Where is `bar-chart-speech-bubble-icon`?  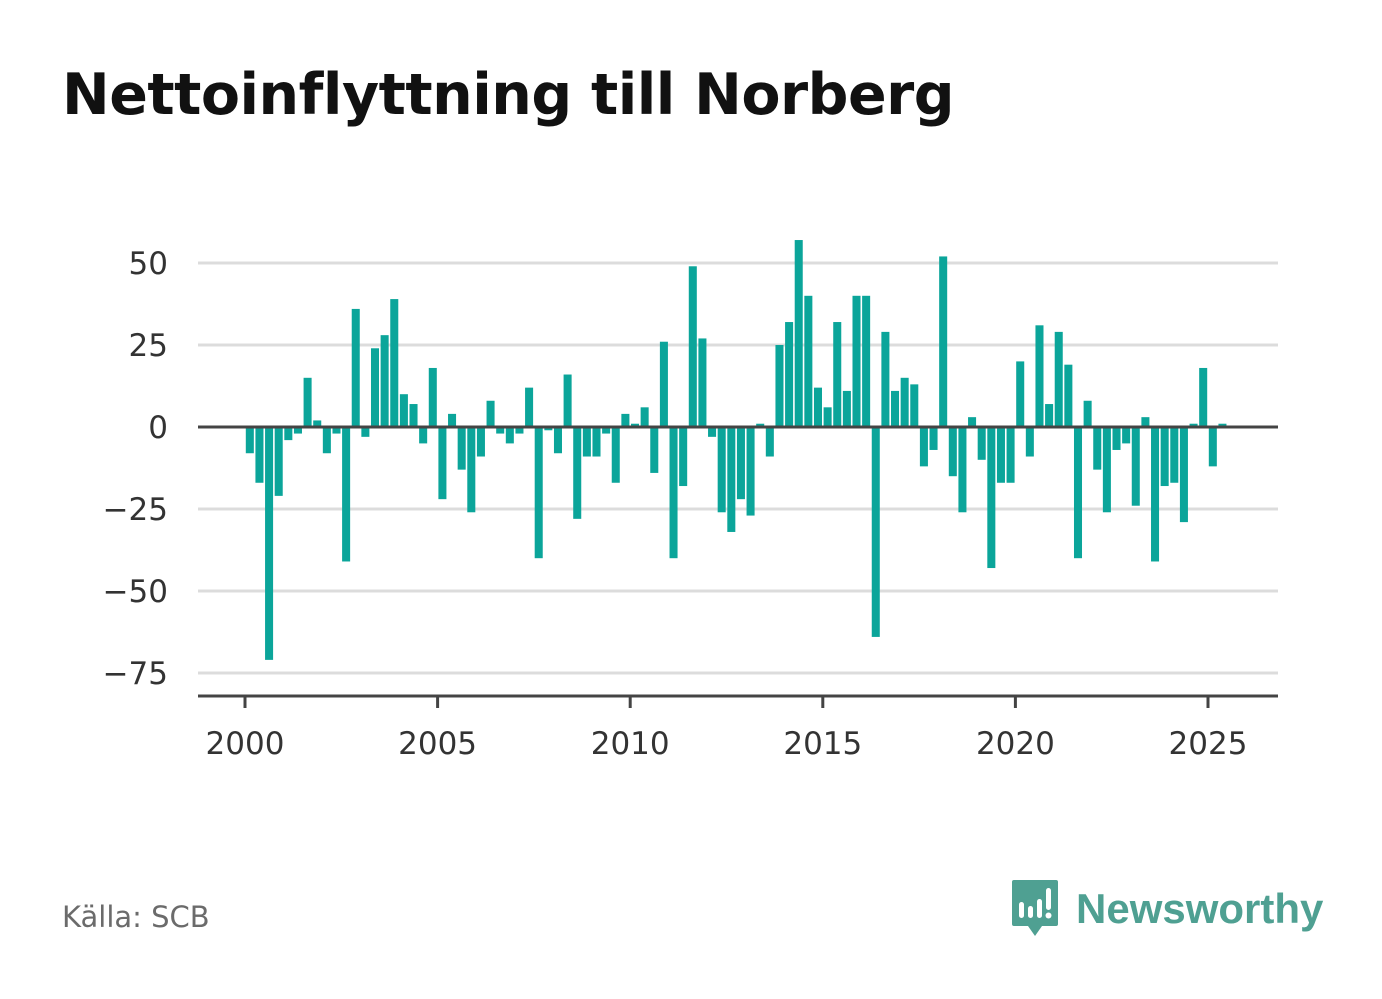 bar-chart-speech-bubble-icon is located at coordinates (1035, 908).